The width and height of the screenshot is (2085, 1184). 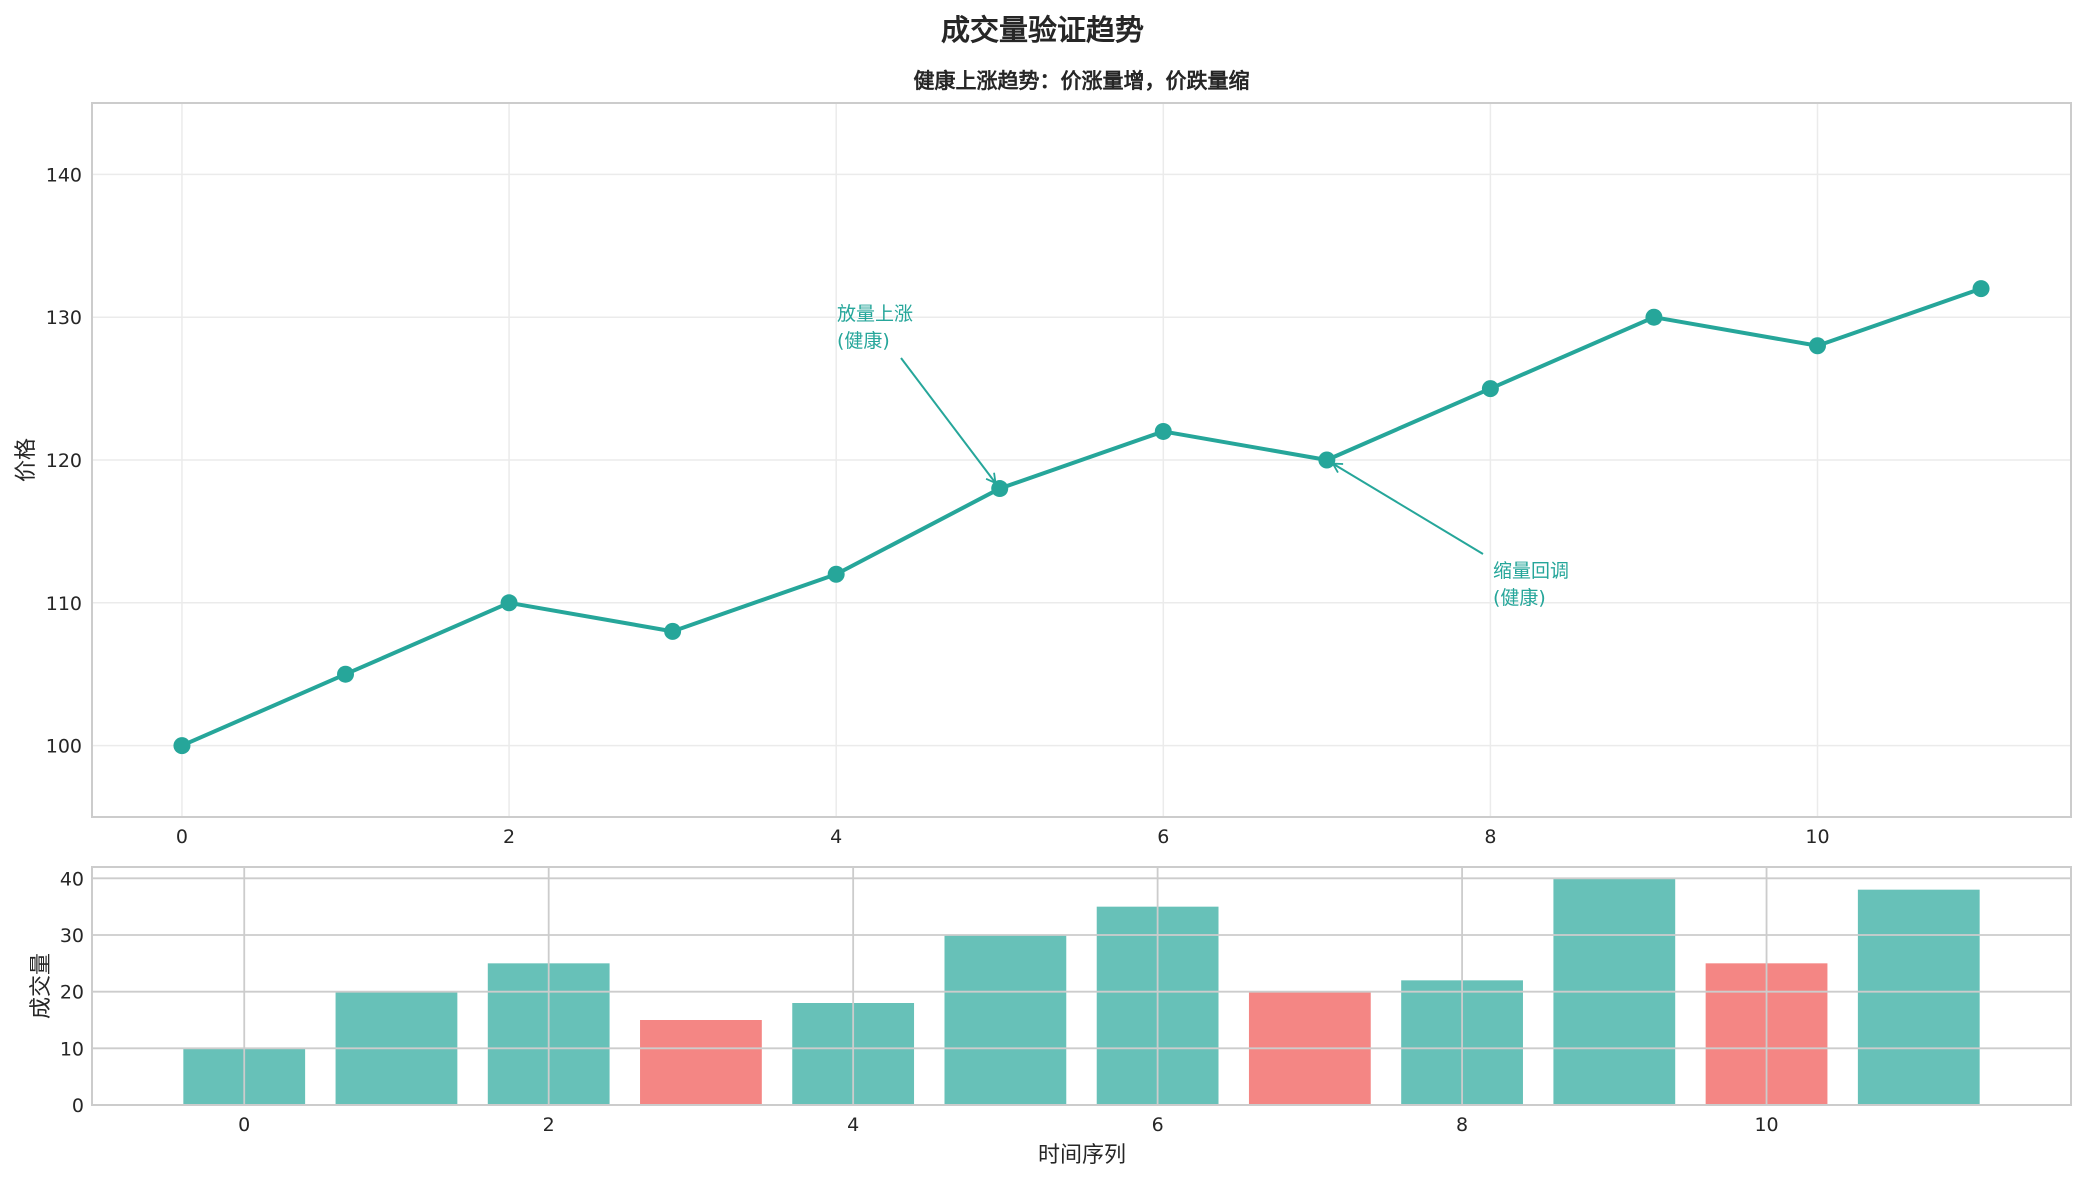 What do you see at coordinates (182, 837) in the screenshot?
I see `price-x-tick-label: 0` at bounding box center [182, 837].